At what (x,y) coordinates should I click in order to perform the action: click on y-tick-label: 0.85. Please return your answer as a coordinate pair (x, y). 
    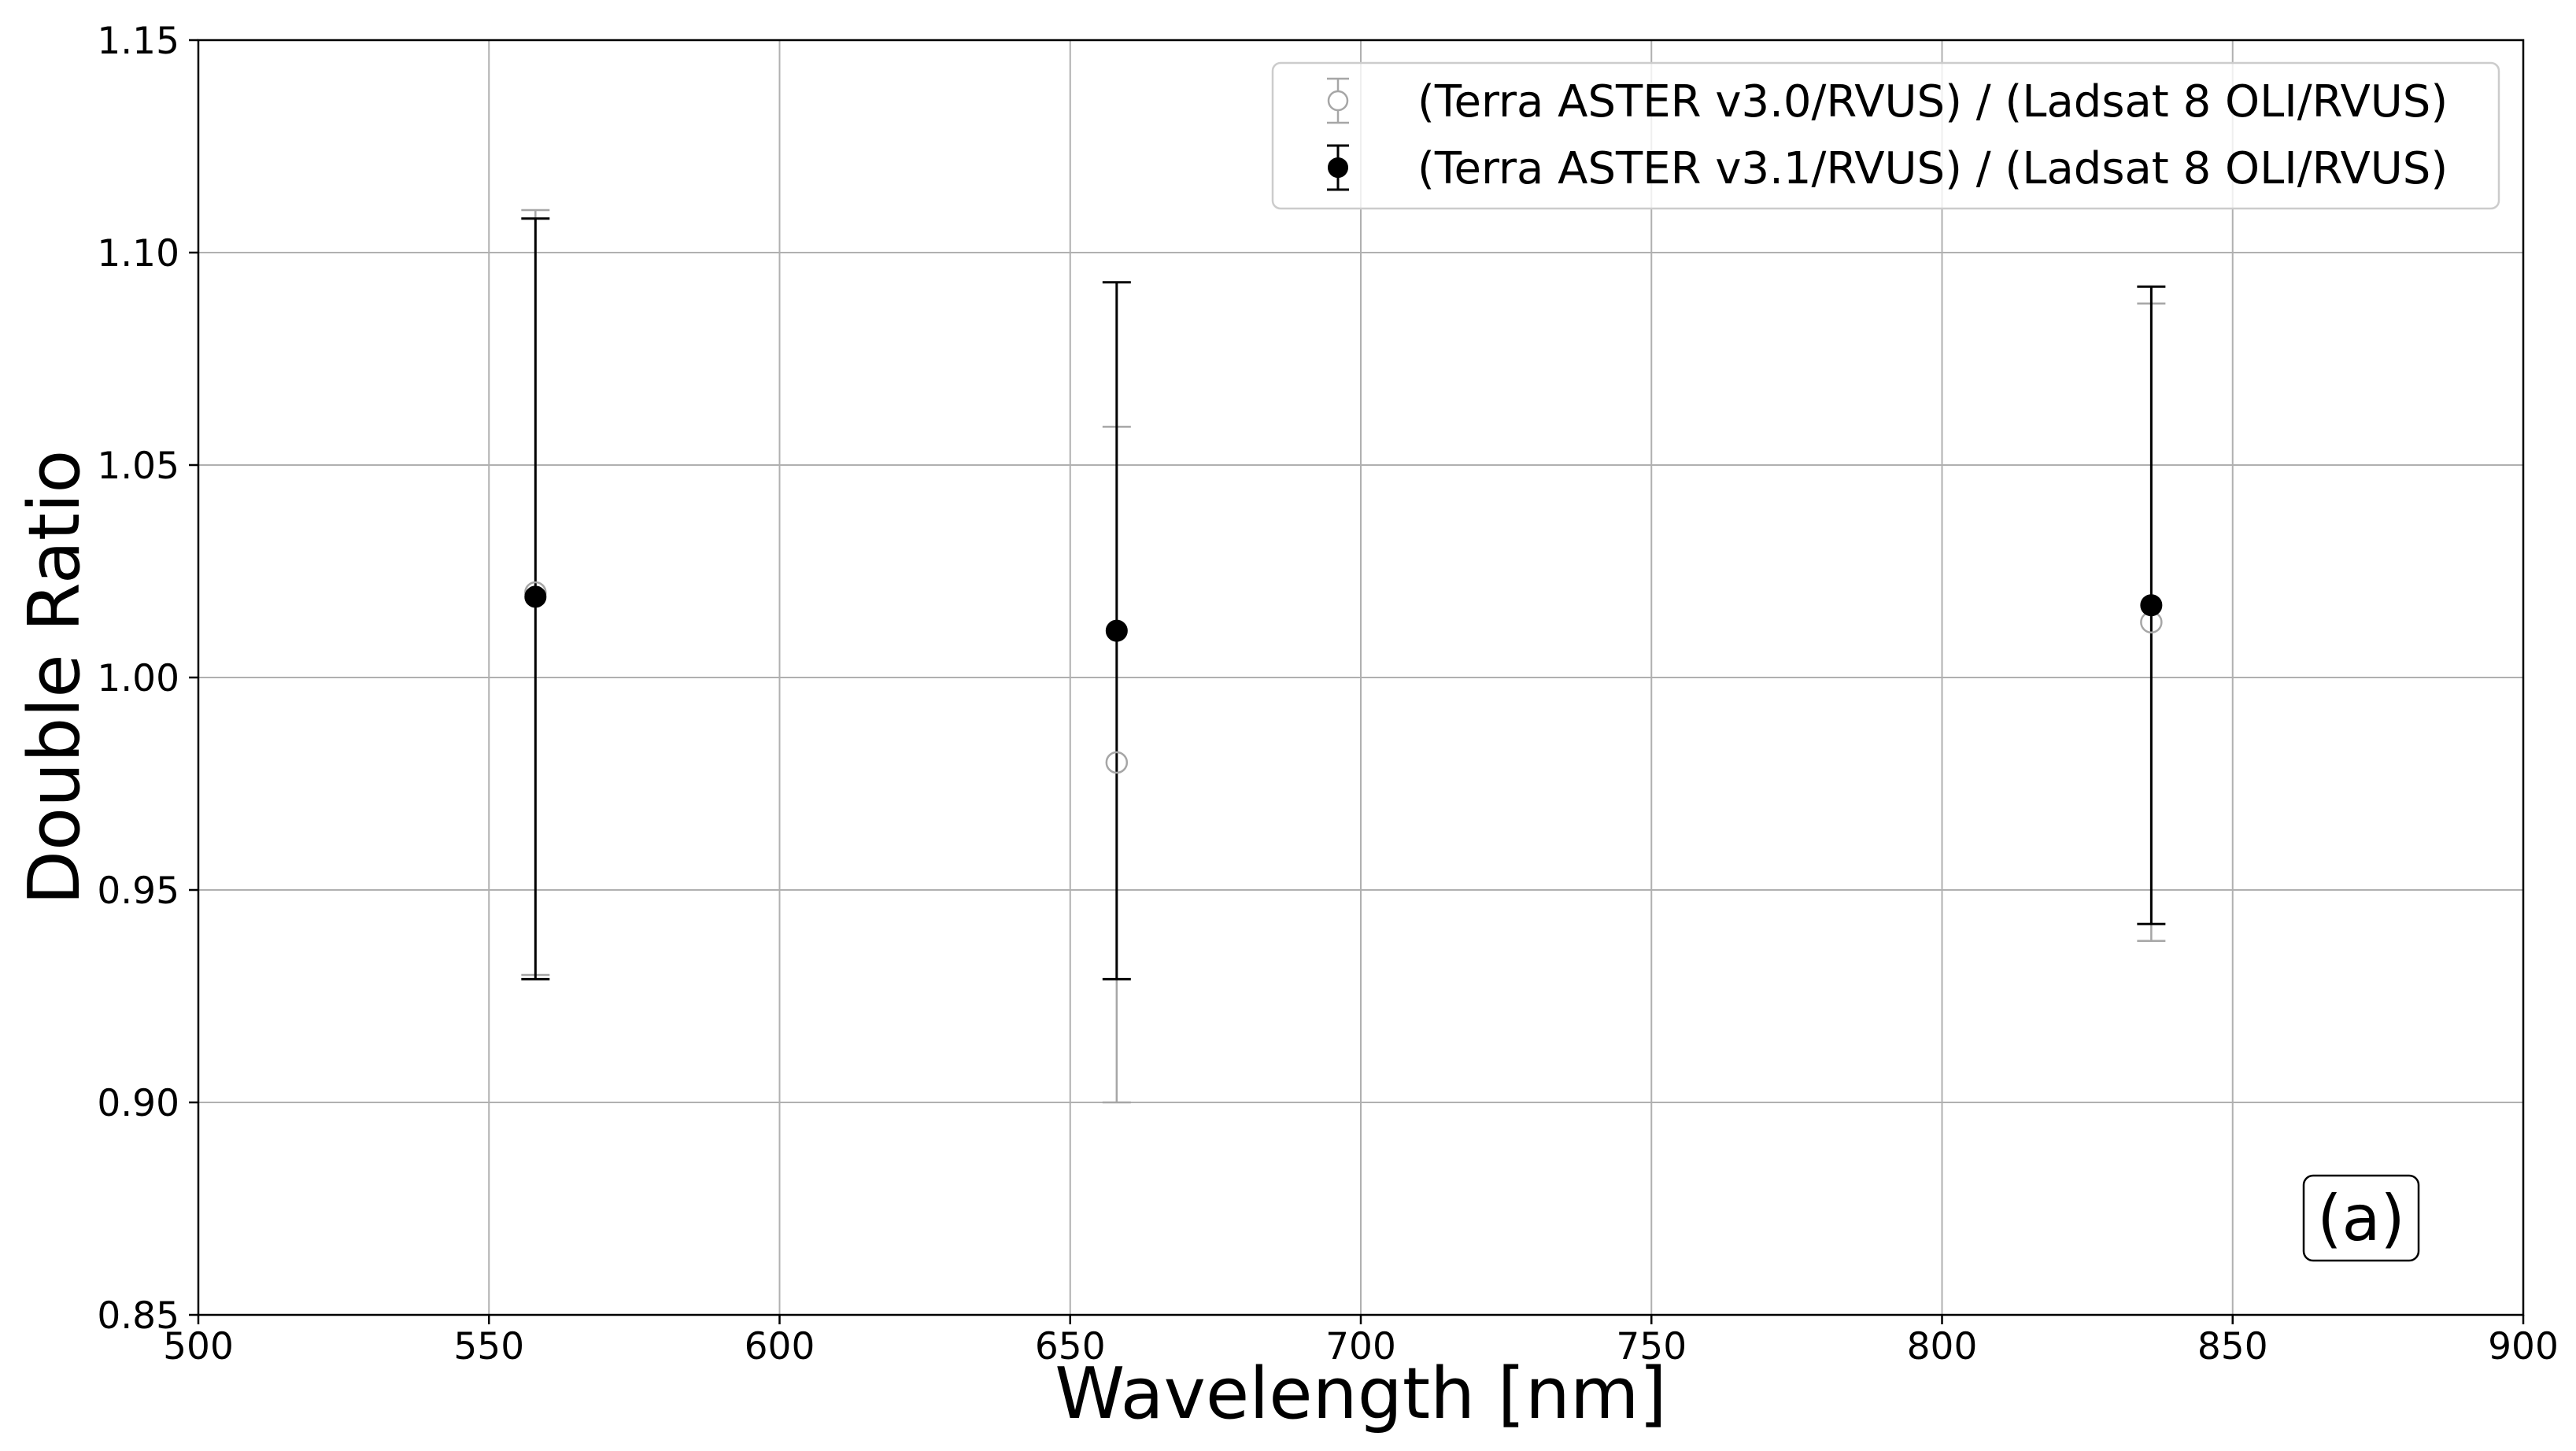
    Looking at the image, I should click on (138, 1316).